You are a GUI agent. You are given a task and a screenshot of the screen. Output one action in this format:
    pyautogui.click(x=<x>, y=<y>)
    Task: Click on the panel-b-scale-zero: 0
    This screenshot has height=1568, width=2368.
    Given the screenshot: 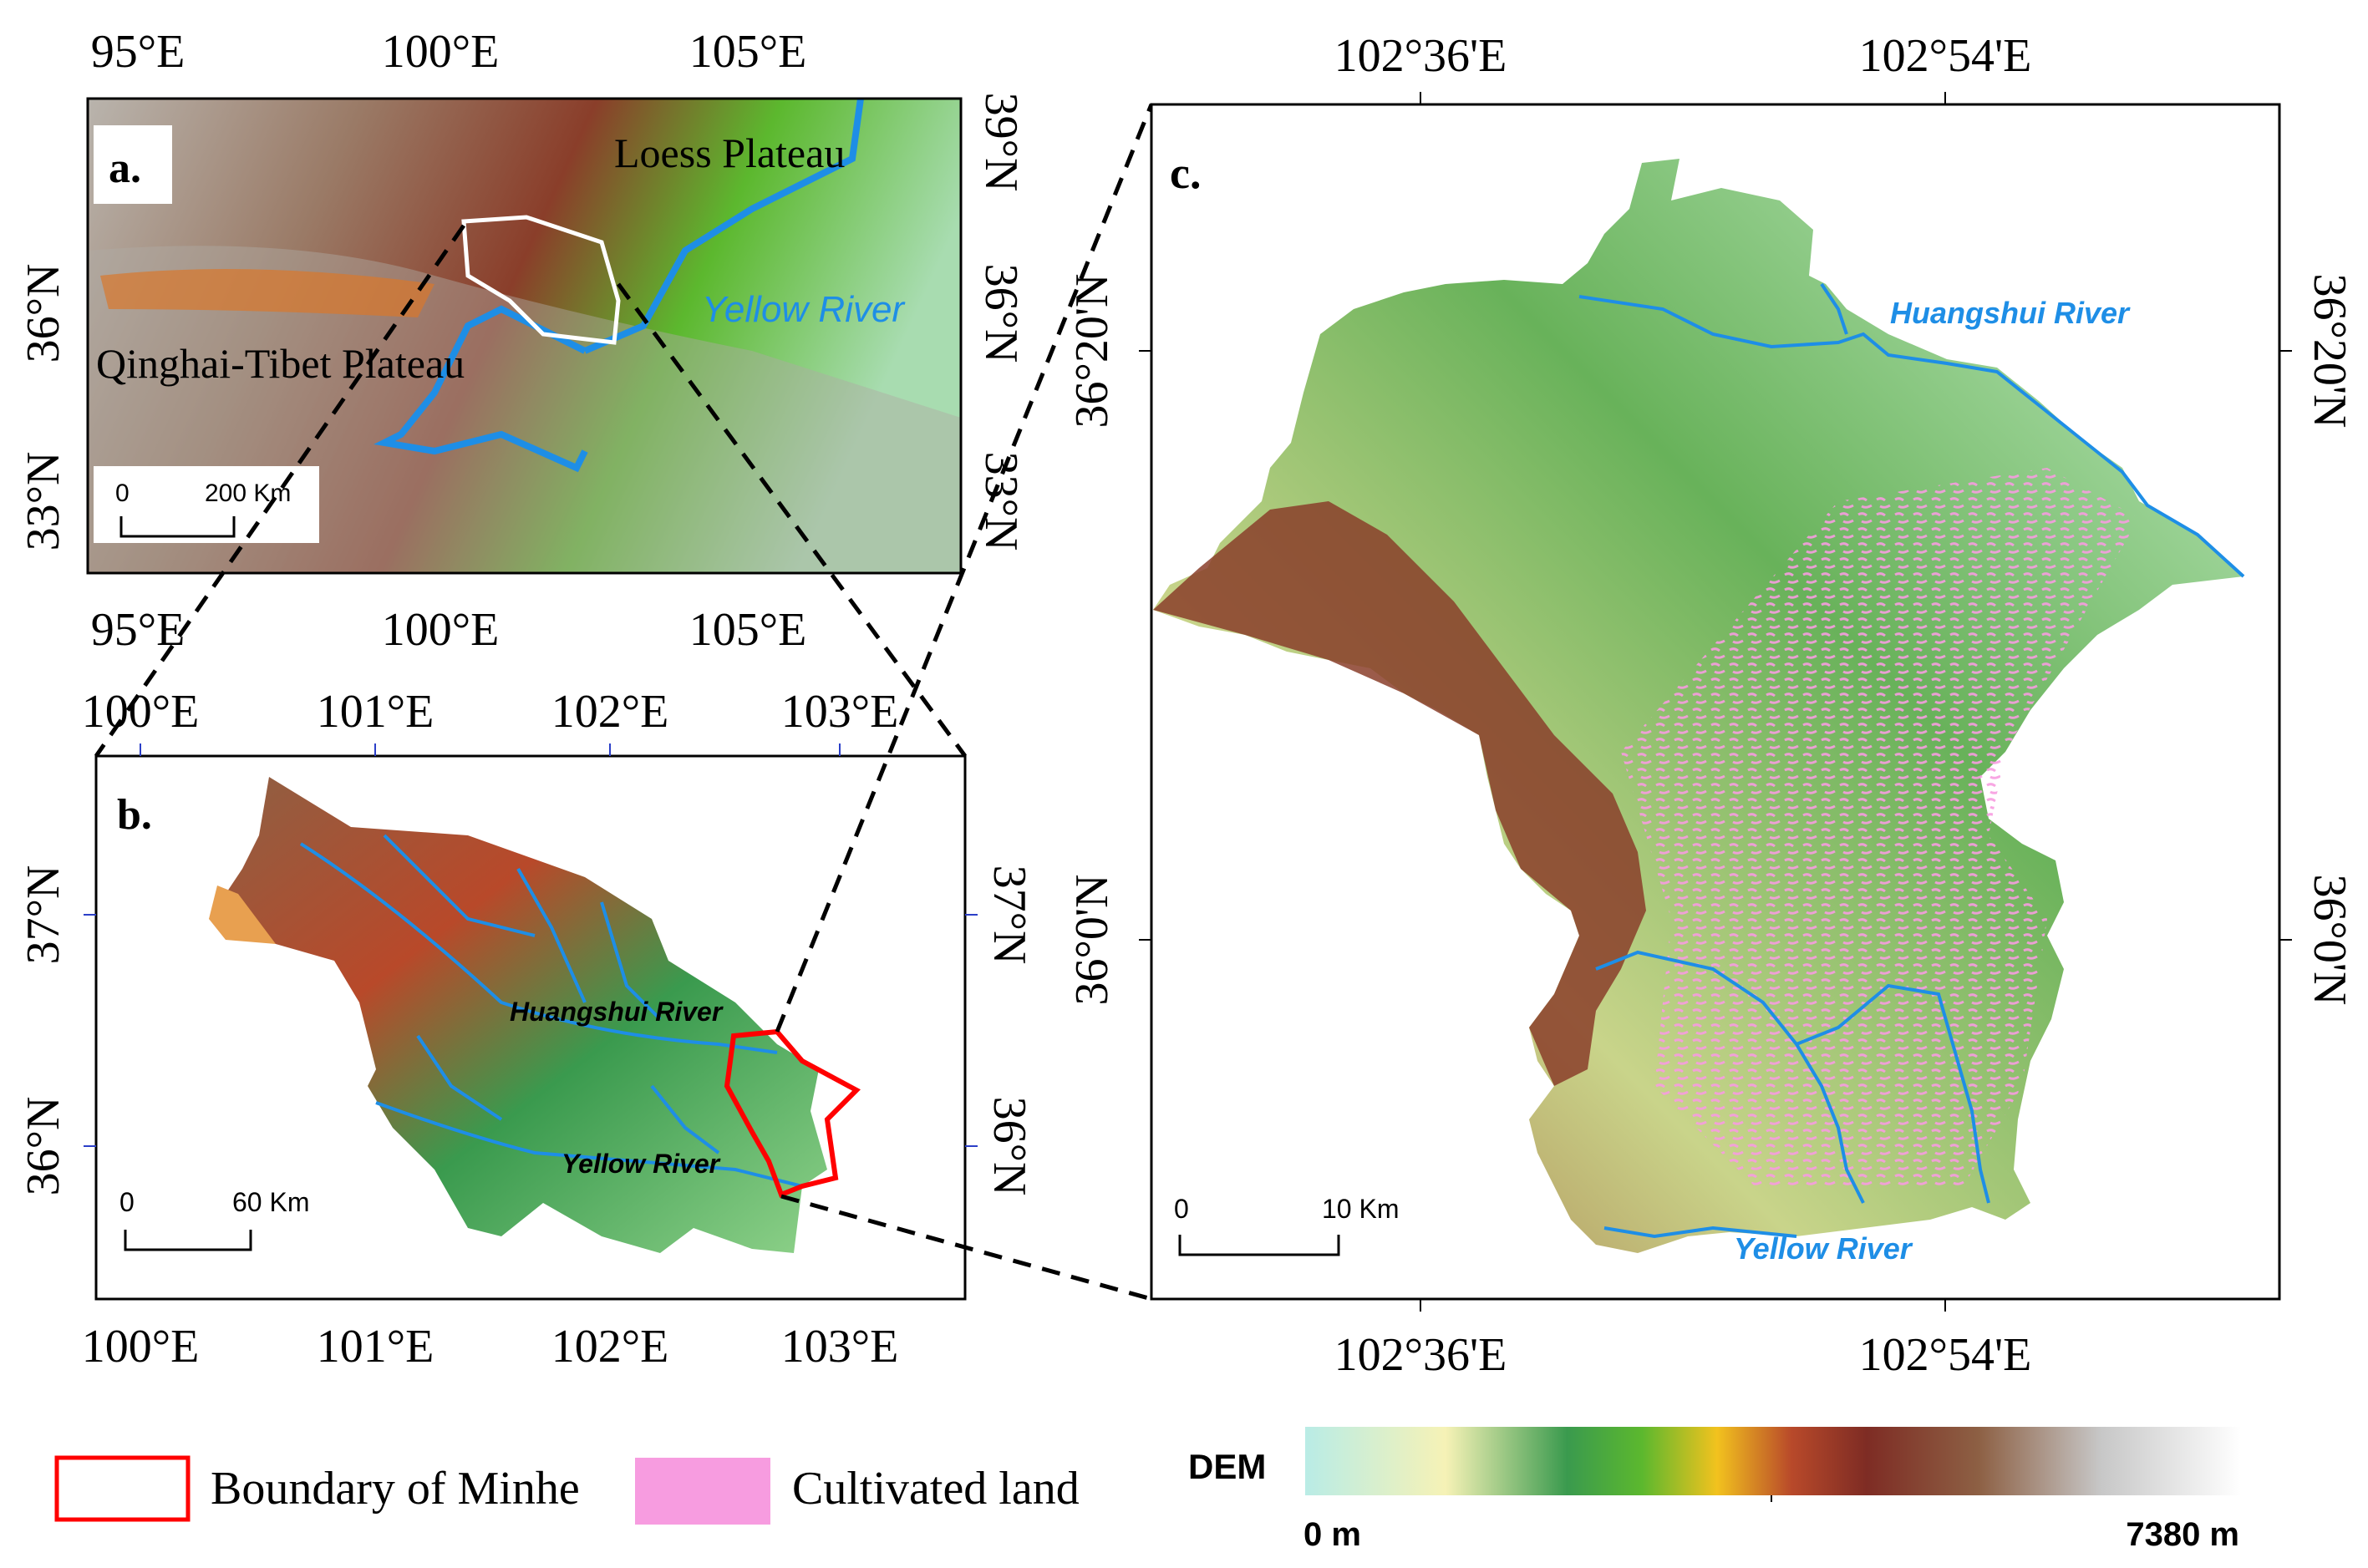 What is the action you would take?
    pyautogui.click(x=127, y=1202)
    